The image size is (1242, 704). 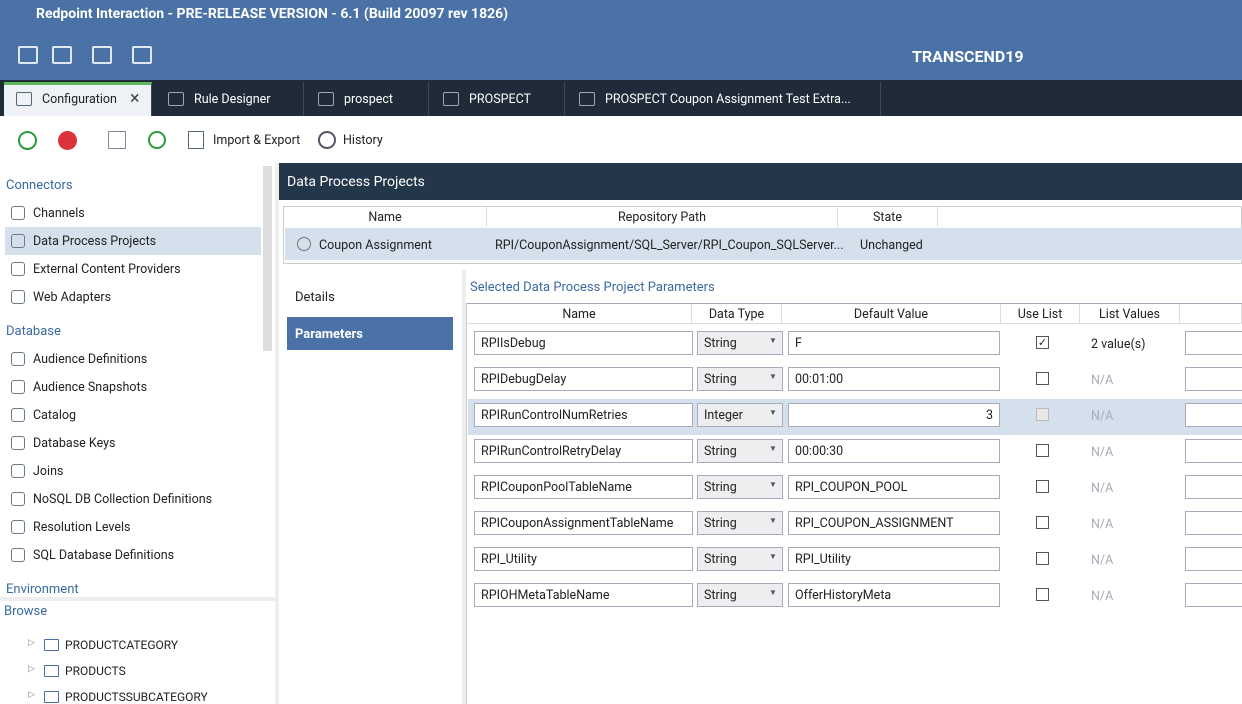 What do you see at coordinates (48, 471) in the screenshot?
I see `sidebar-item: Joins` at bounding box center [48, 471].